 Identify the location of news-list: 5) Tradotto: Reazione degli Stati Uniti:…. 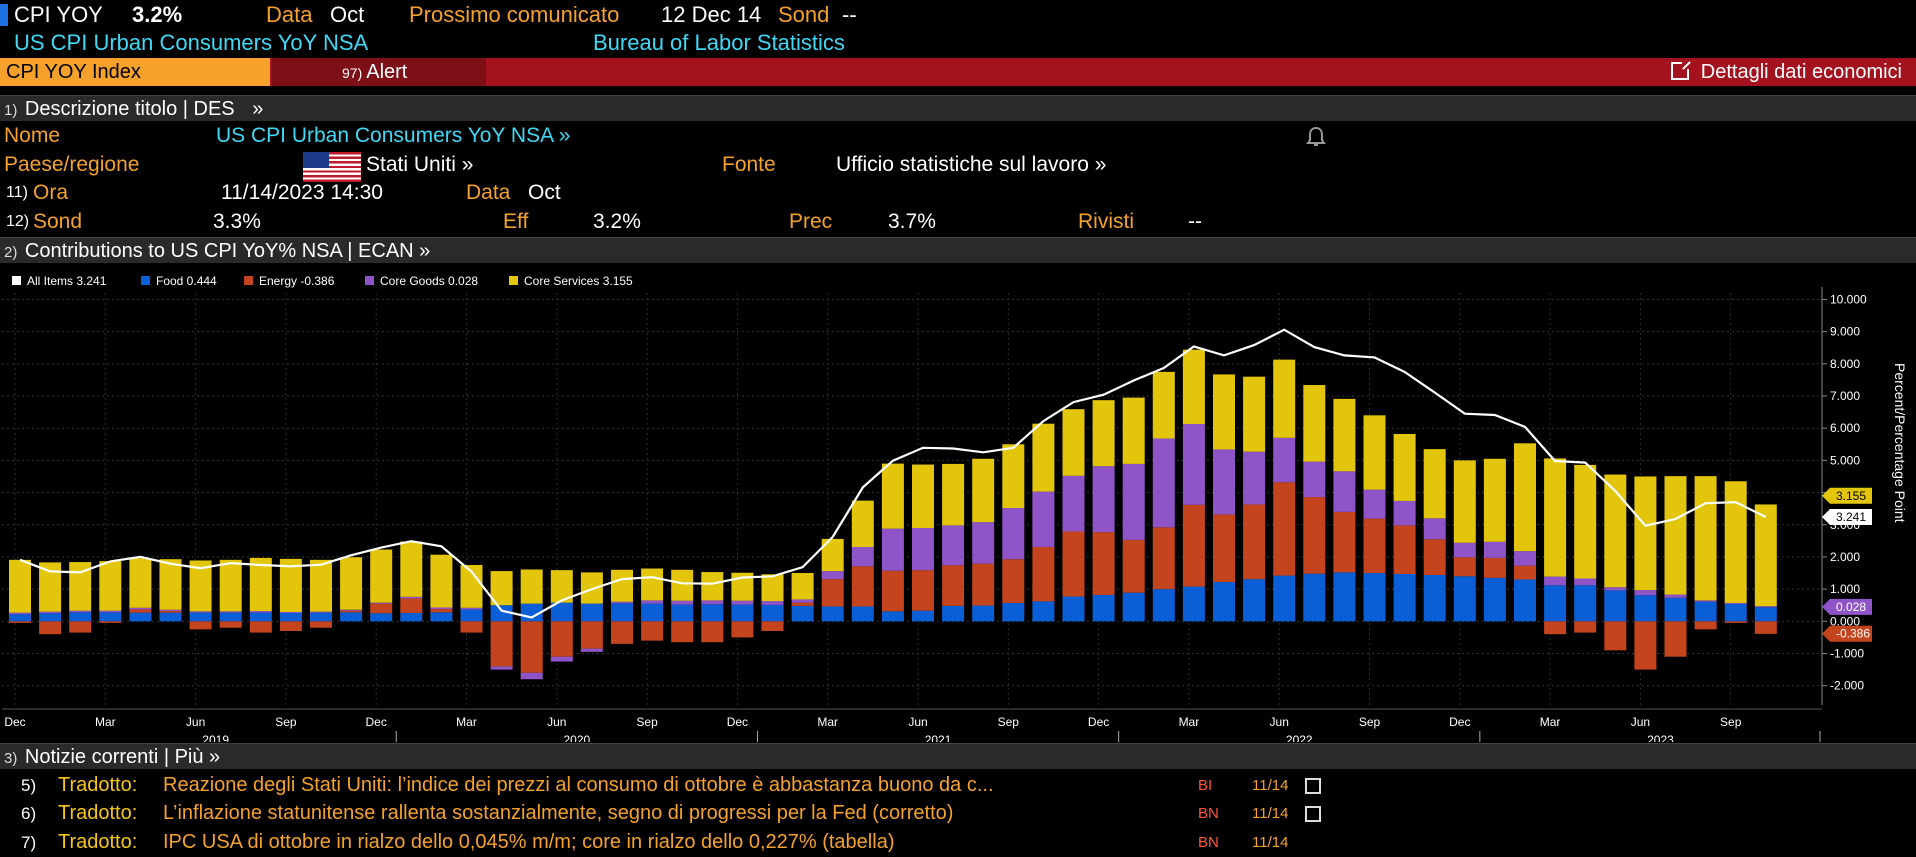
(958, 813).